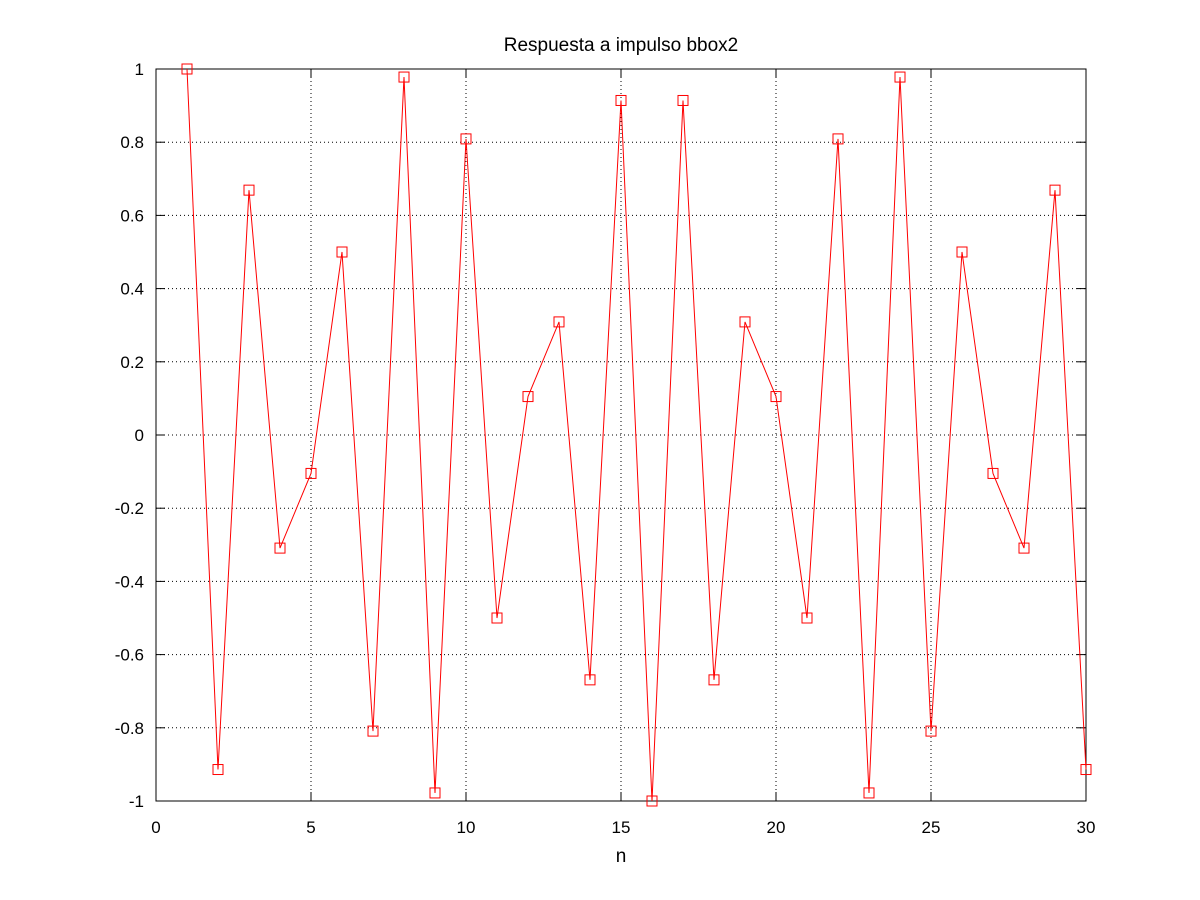 This screenshot has width=1200, height=900. Describe the element at coordinates (621, 856) in the screenshot. I see `x-axis-label: n` at that location.